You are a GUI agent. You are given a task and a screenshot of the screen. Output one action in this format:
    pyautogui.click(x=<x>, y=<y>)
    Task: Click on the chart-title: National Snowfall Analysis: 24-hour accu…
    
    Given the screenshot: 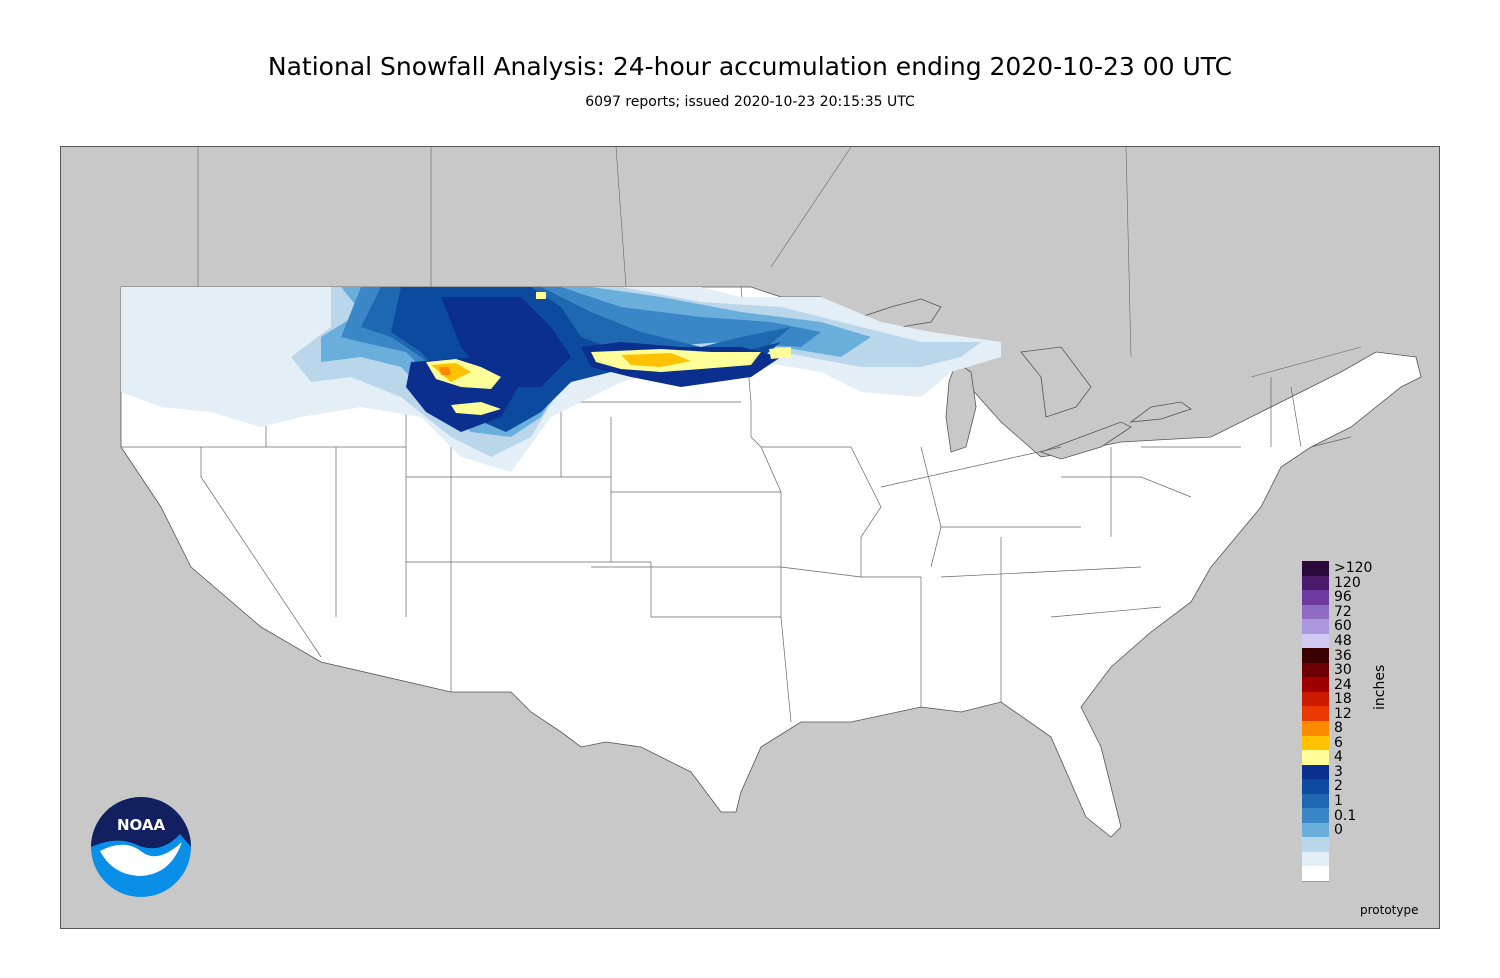 What is the action you would take?
    pyautogui.click(x=750, y=66)
    